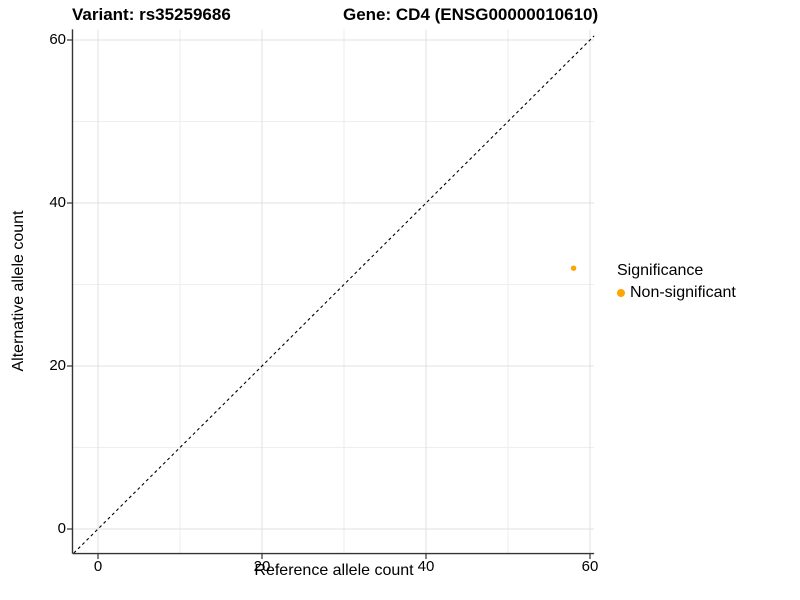 The height and width of the screenshot is (600, 800). I want to click on plot-title-gene: Gene: CD4 (ENSG00000010610), so click(471, 14).